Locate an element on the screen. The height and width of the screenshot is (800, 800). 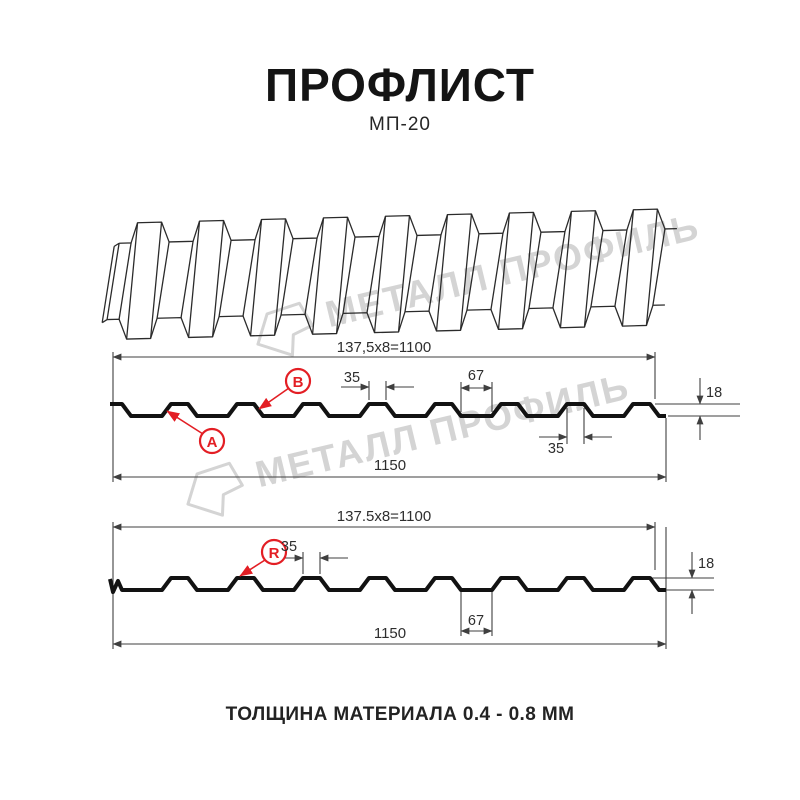
profile-section-a: A B 137,5x8=1100 35 67 18 35 1150 is located at coordinates (425, 410).